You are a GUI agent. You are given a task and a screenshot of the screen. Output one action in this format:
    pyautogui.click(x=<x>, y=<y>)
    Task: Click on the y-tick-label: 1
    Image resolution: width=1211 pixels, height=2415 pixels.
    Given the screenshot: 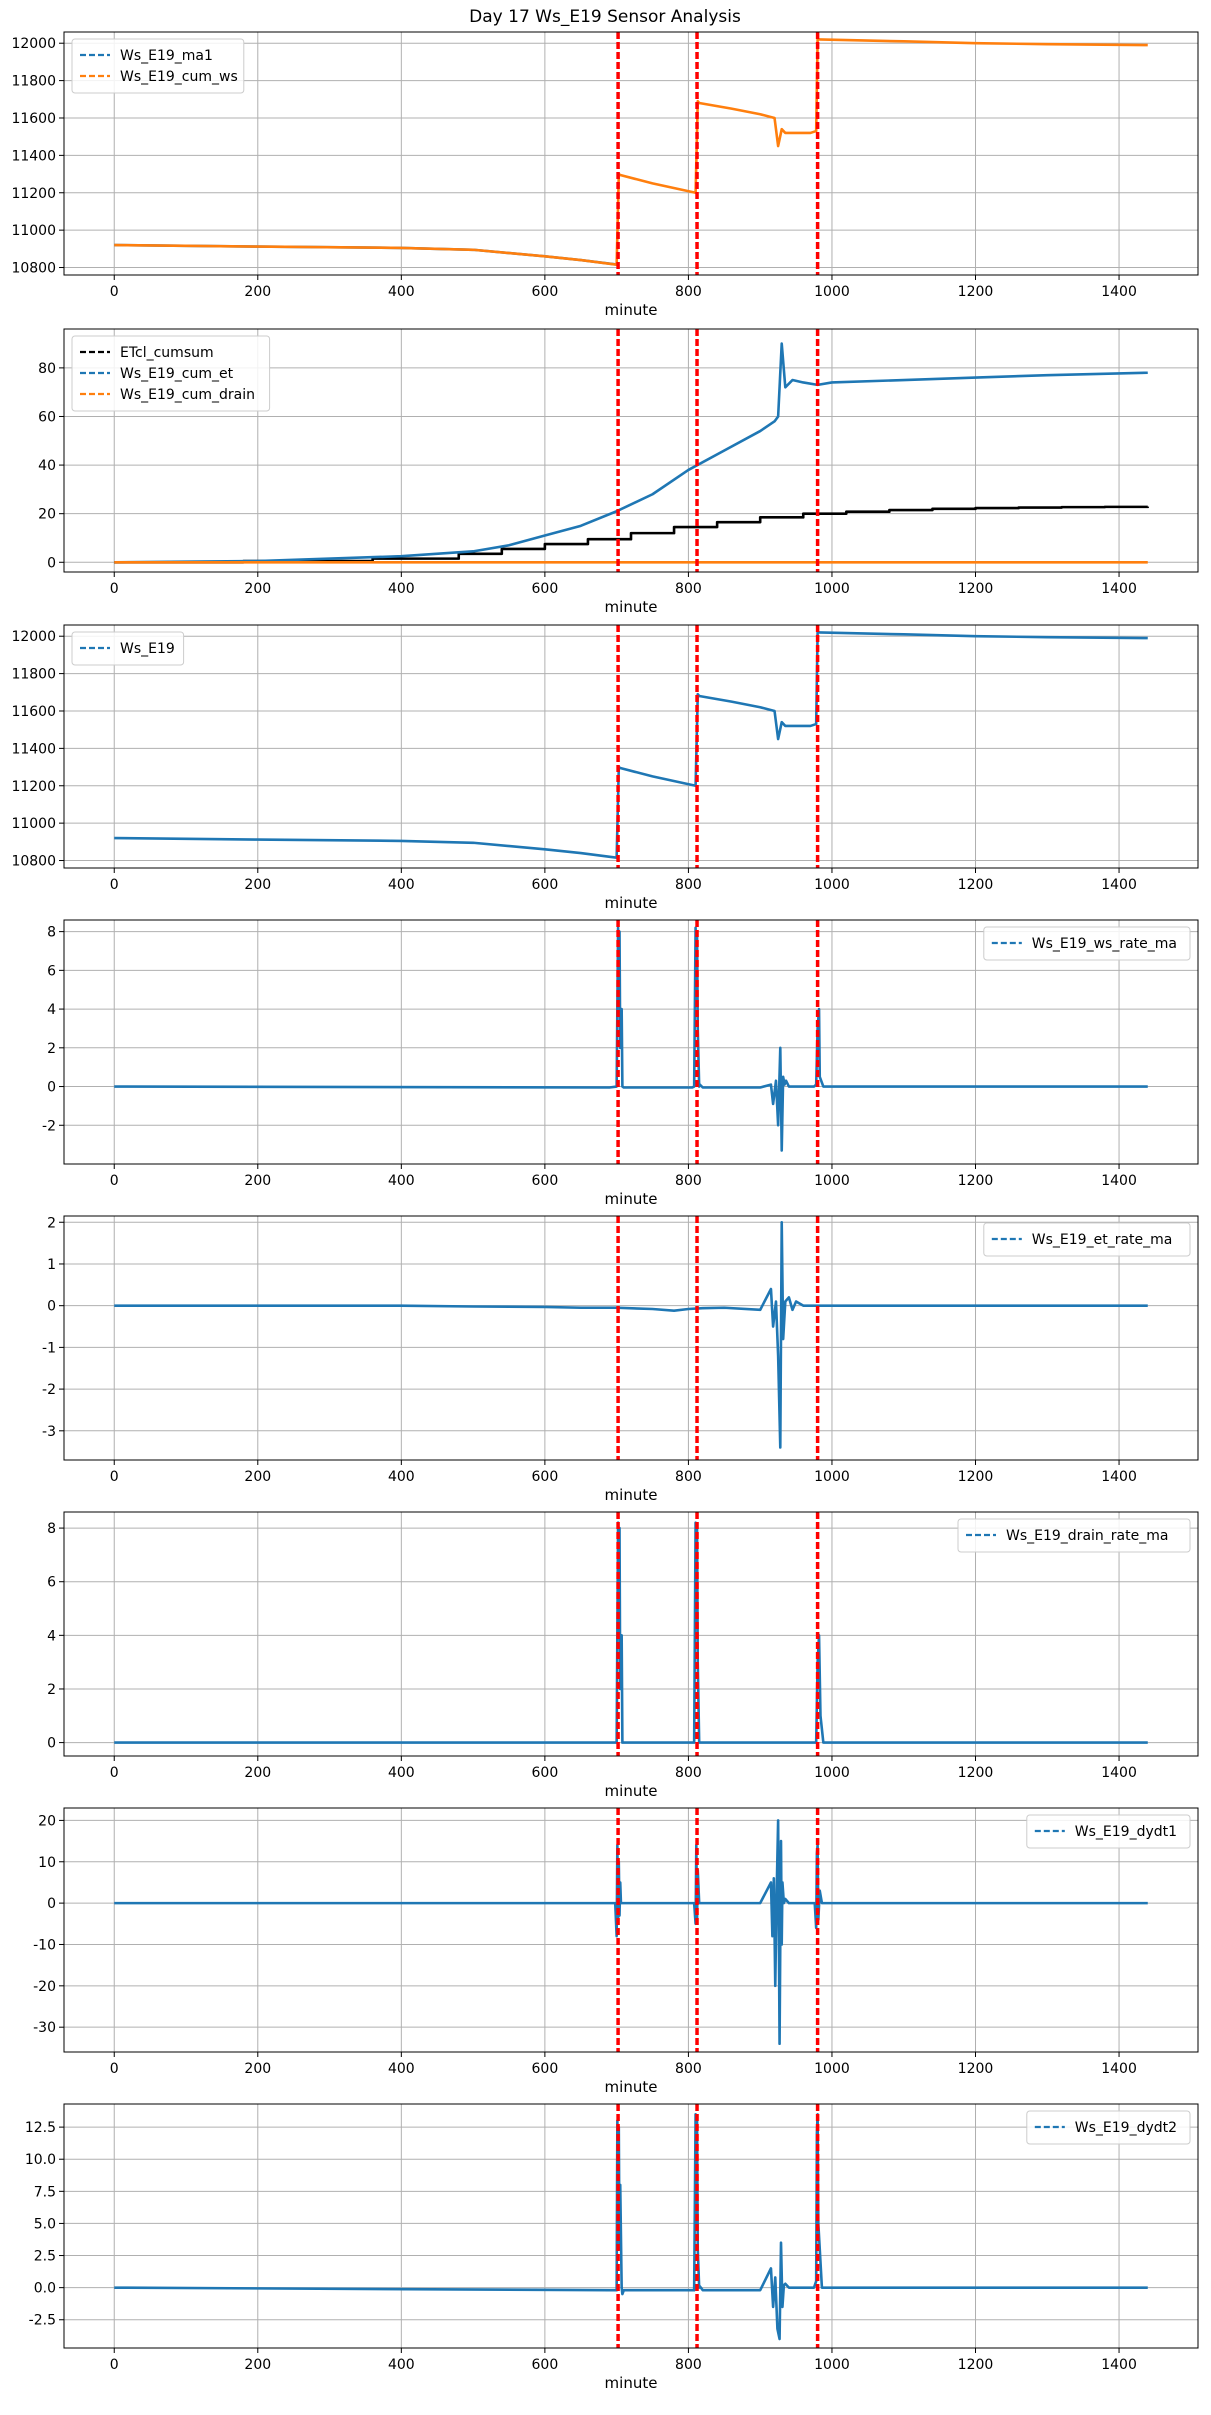 What is the action you would take?
    pyautogui.click(x=51, y=1265)
    